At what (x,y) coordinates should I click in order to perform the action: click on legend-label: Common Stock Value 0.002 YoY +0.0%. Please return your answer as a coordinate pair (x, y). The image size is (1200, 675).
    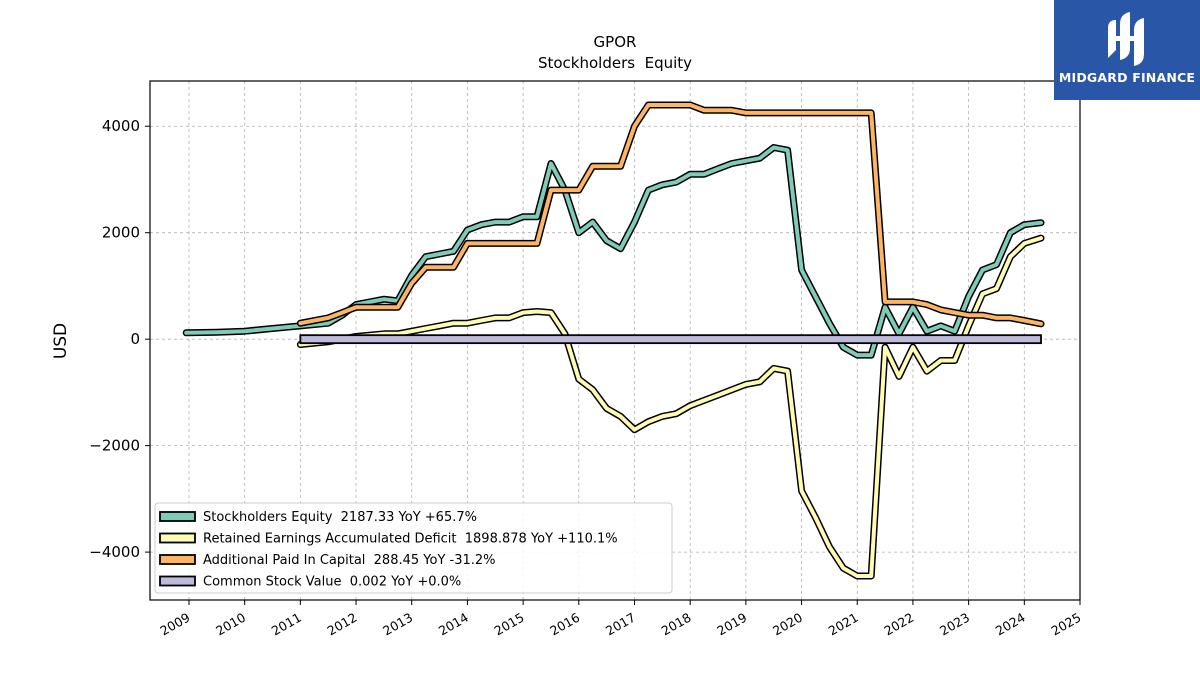
    Looking at the image, I should click on (332, 582).